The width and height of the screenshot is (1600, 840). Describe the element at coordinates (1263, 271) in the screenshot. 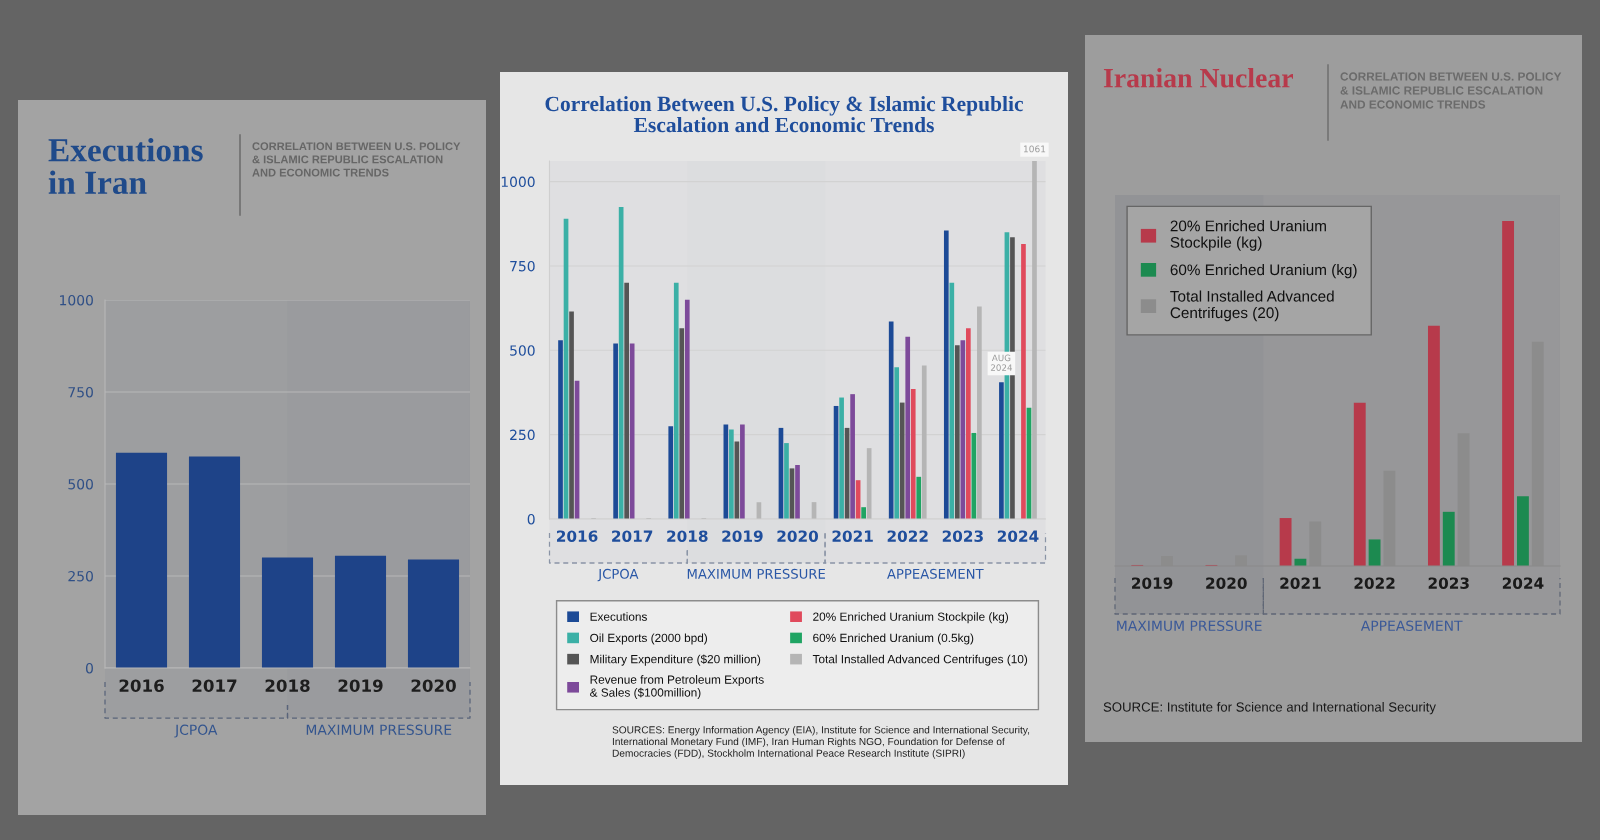

I see `legend-label: 60% Enriched Uranium (kg)` at that location.